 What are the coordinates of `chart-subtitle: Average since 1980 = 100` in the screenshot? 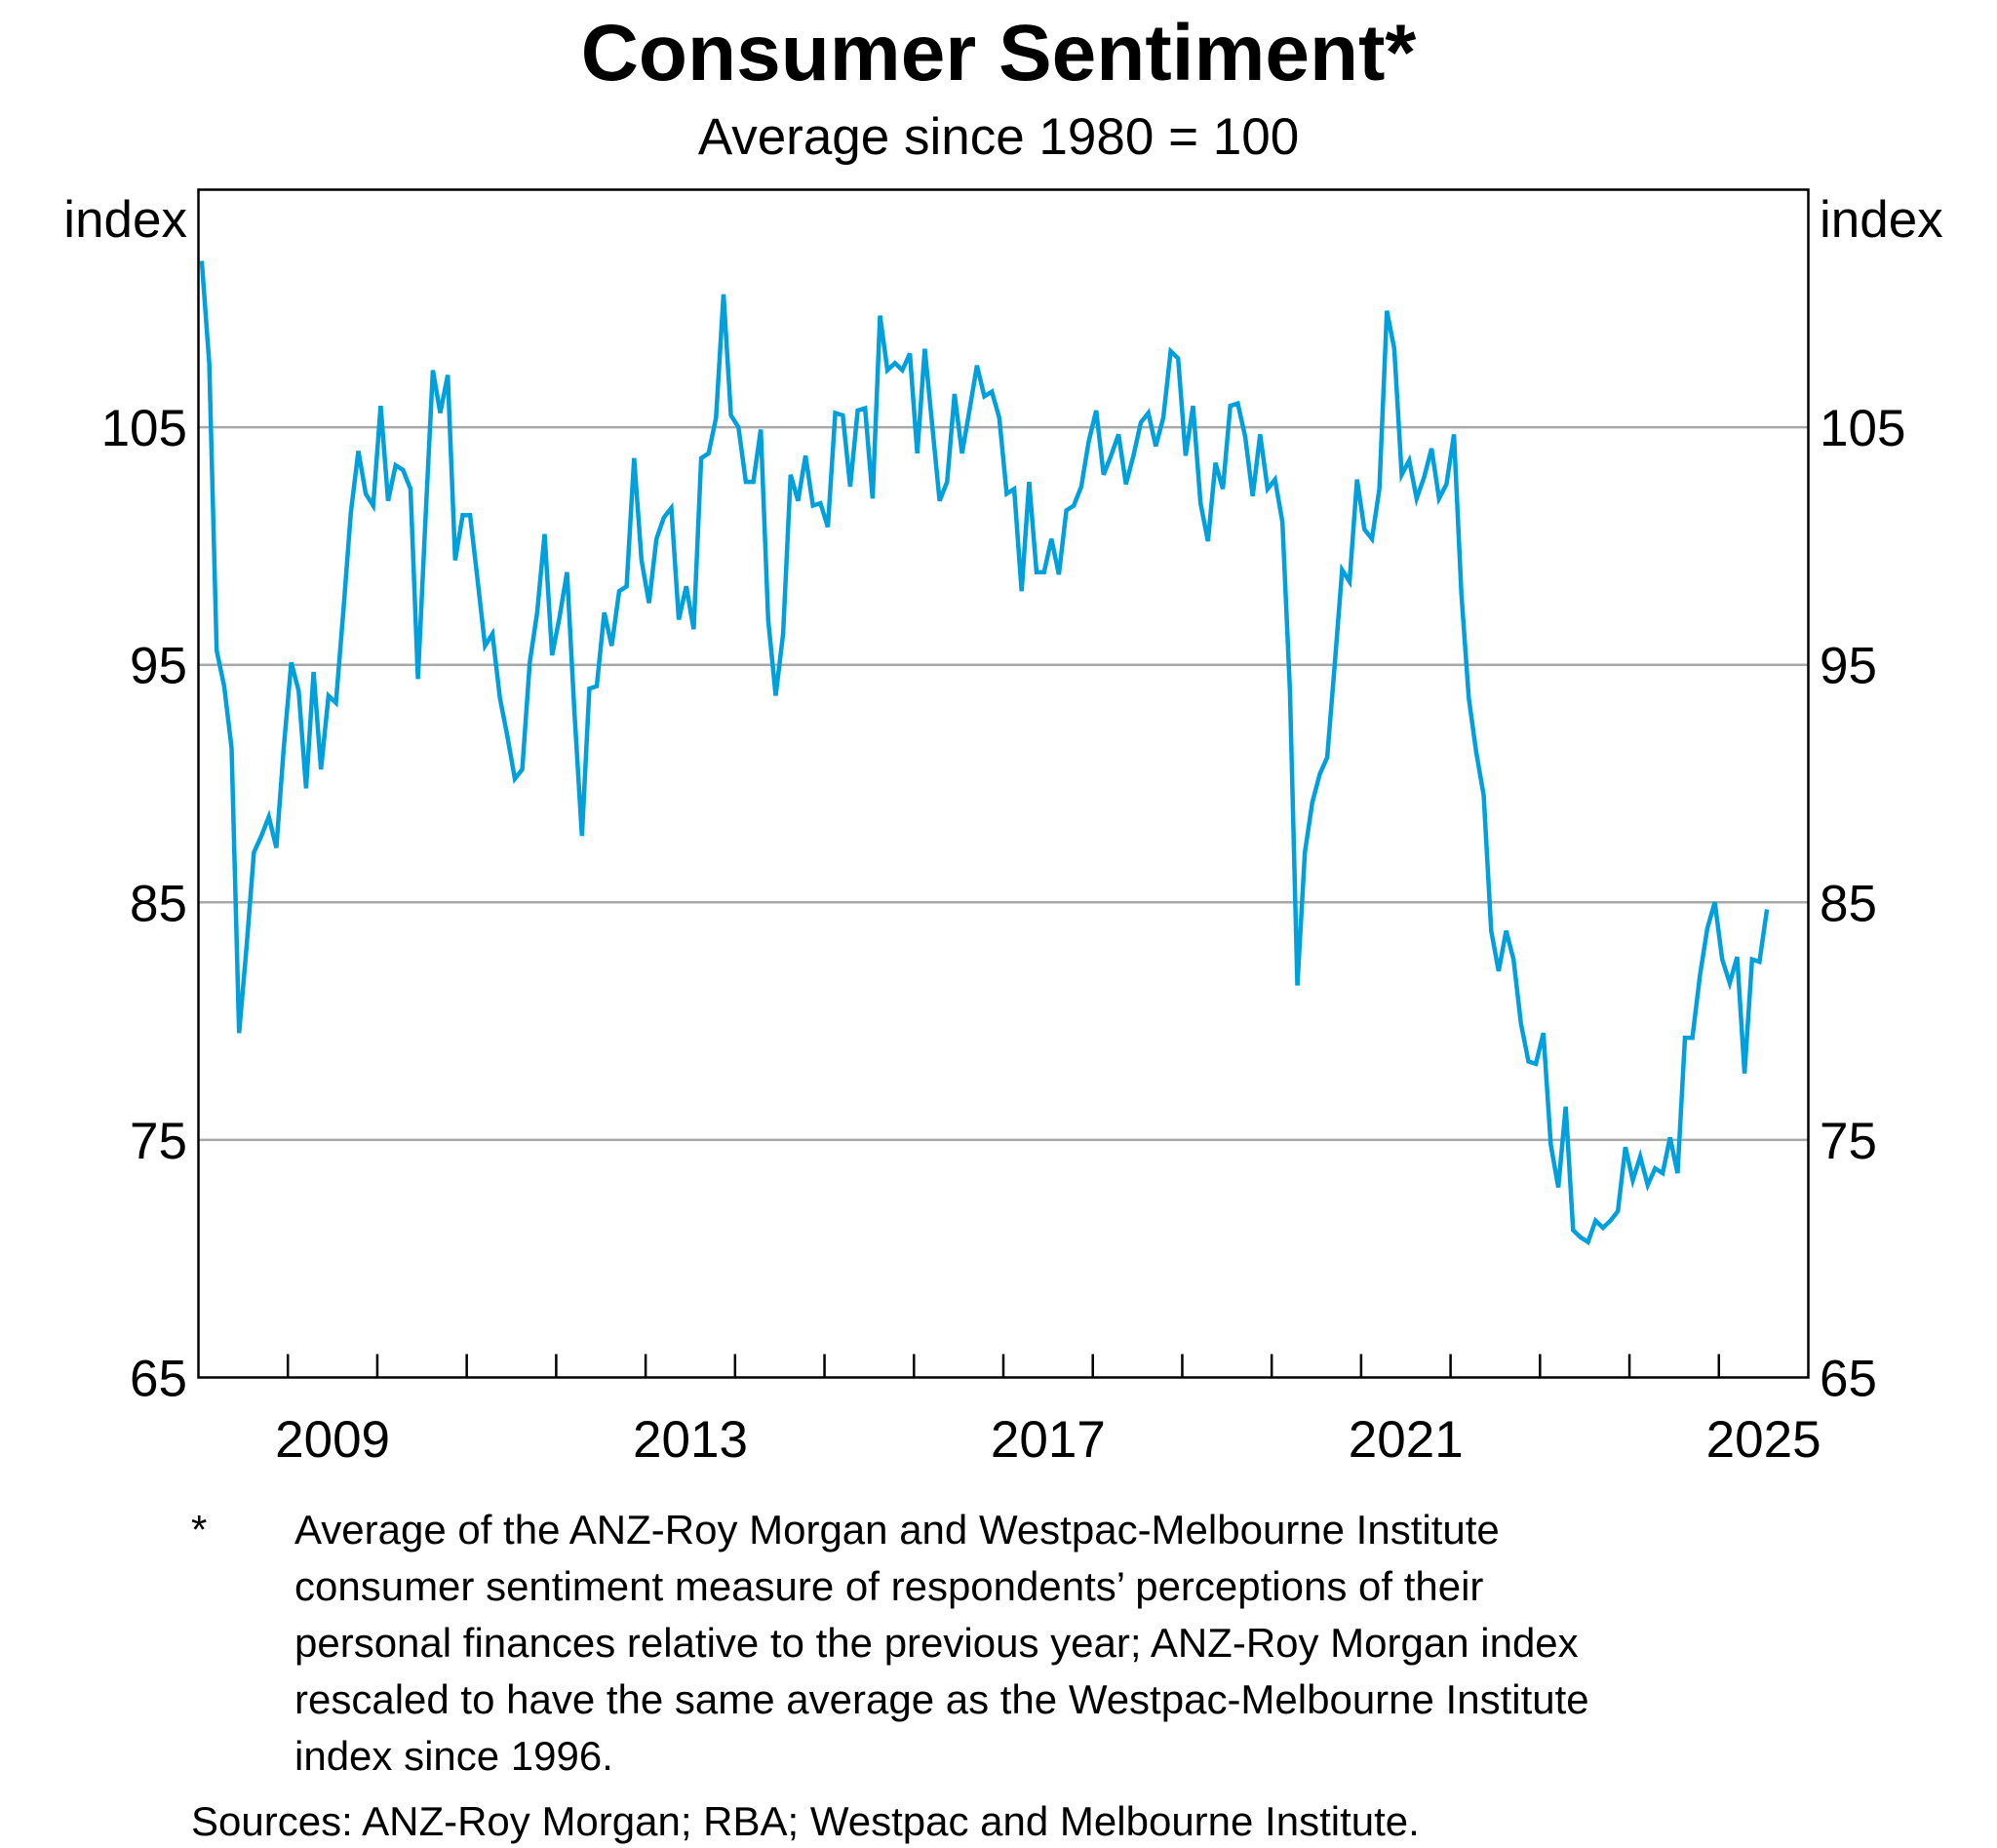 It's located at (998, 137).